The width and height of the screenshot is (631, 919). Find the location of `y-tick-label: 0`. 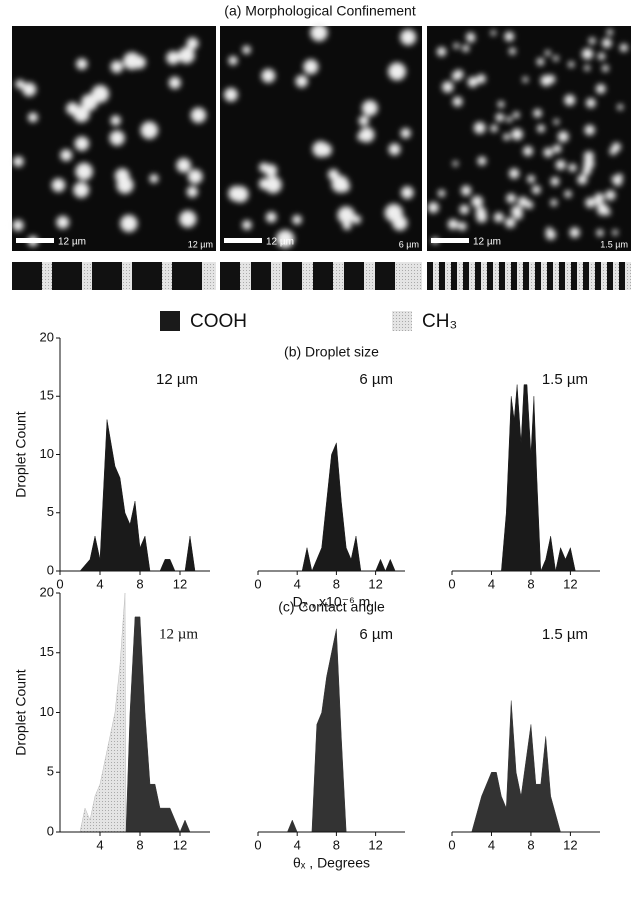

y-tick-label: 0 is located at coordinates (50, 830).